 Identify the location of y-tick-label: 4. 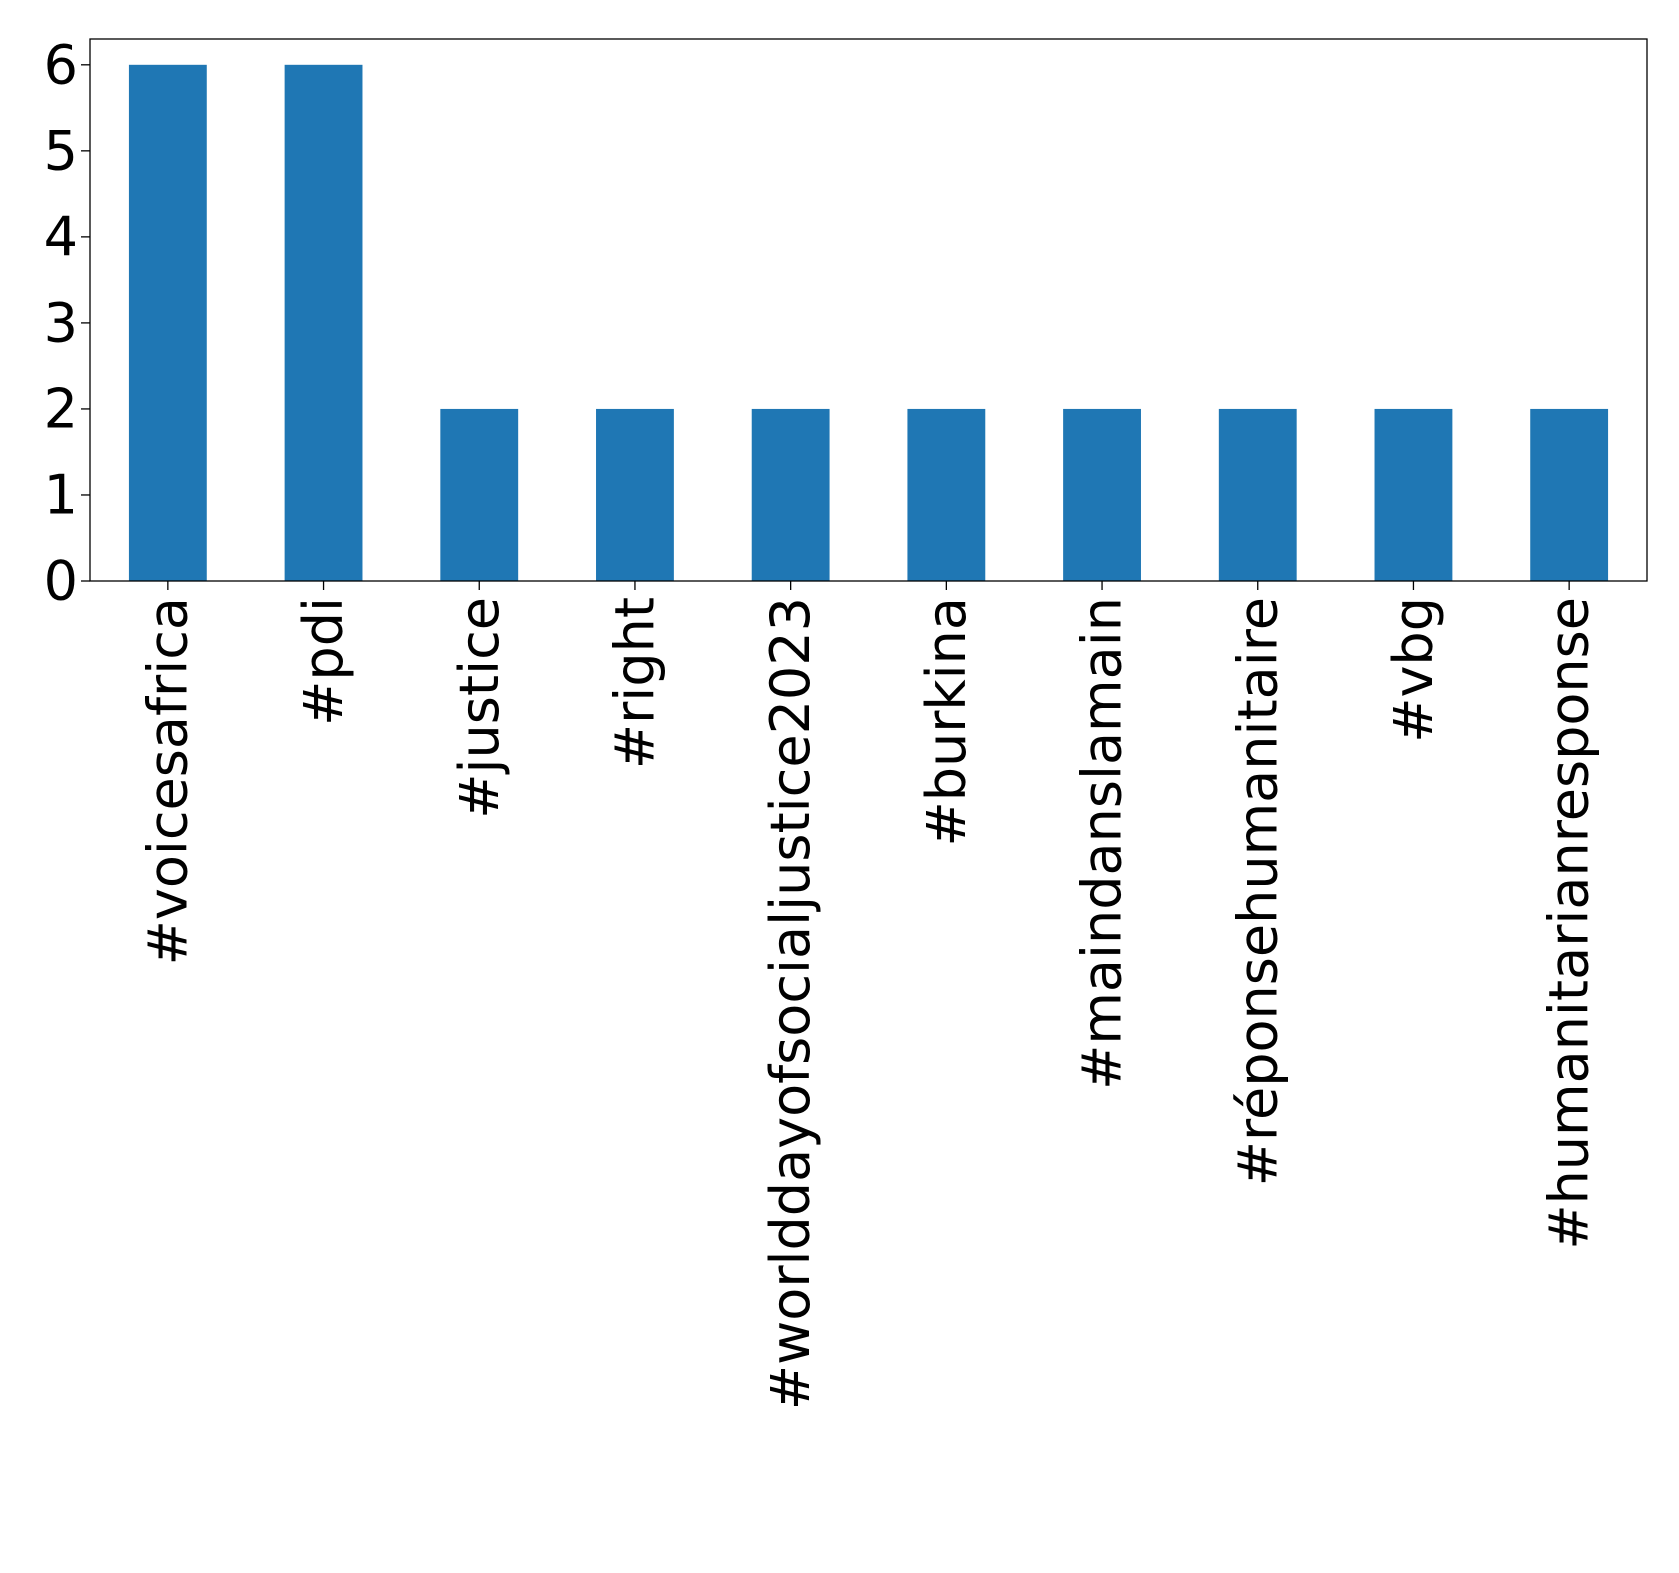
(61, 236).